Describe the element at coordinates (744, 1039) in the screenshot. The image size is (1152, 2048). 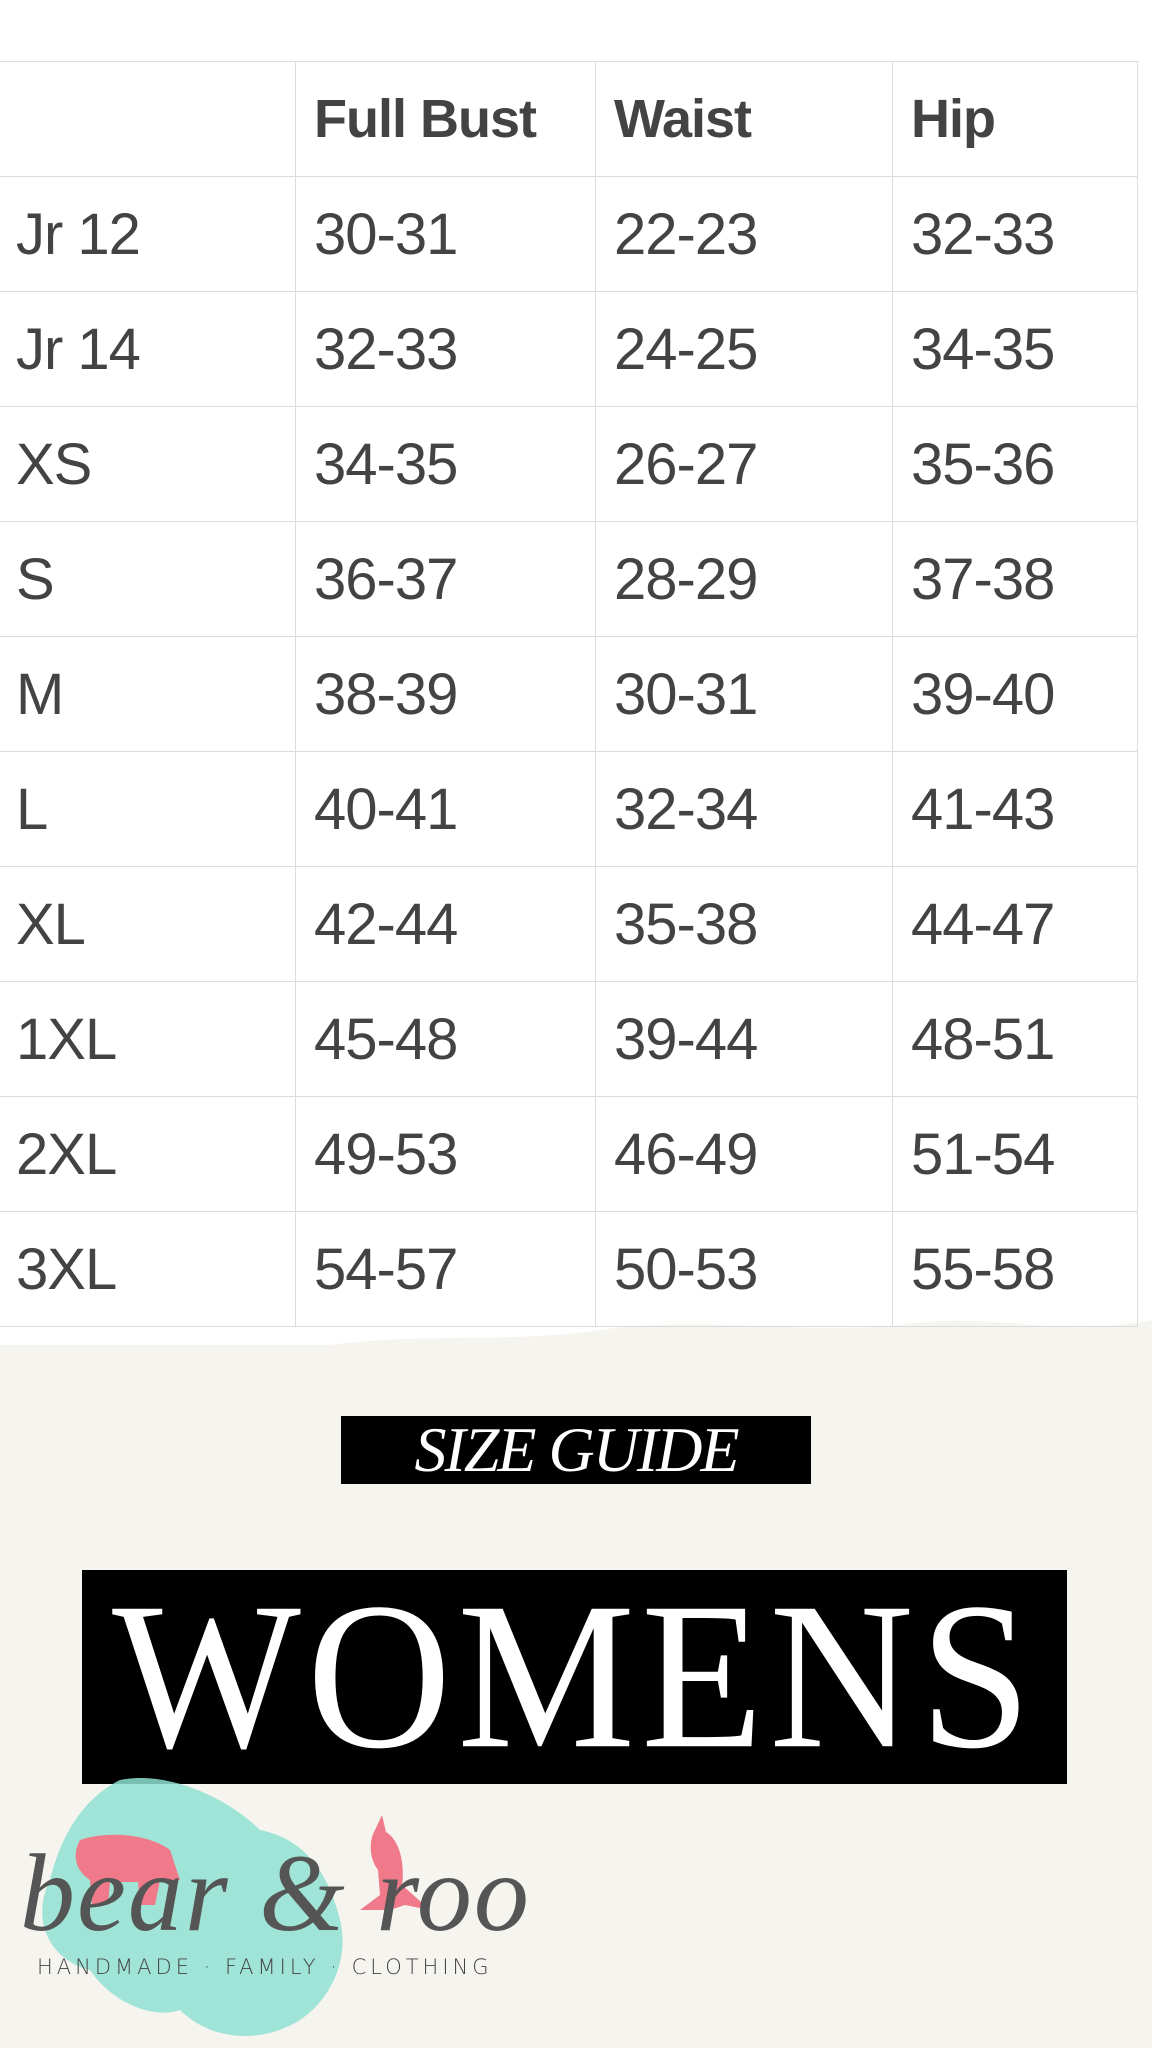
I see `cell-waist: 39-44` at that location.